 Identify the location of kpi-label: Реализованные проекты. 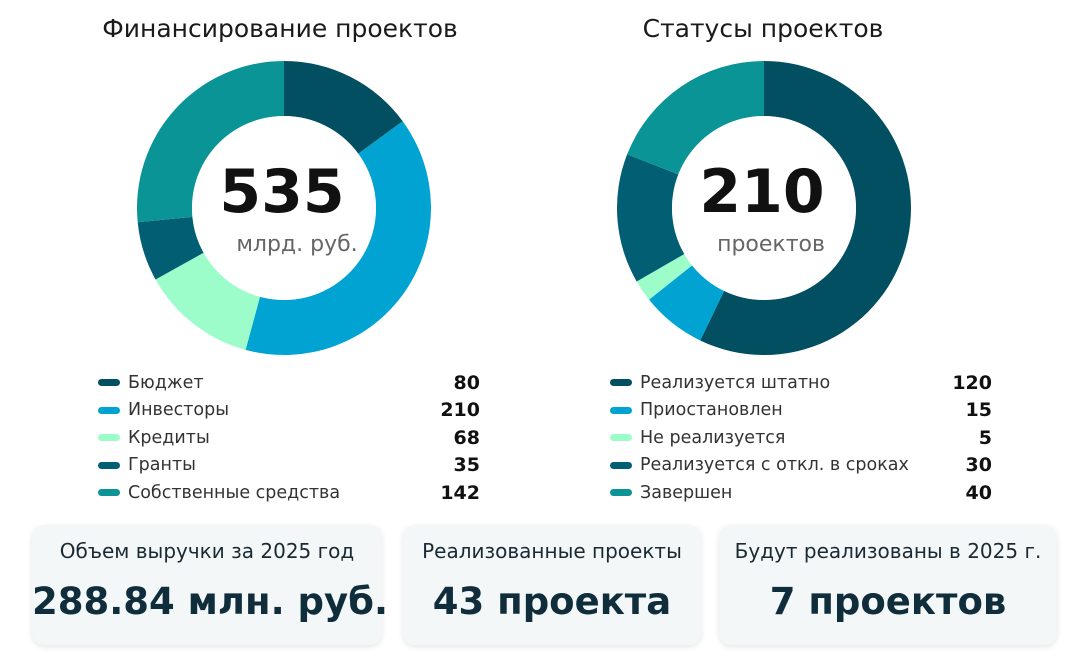
(552, 551).